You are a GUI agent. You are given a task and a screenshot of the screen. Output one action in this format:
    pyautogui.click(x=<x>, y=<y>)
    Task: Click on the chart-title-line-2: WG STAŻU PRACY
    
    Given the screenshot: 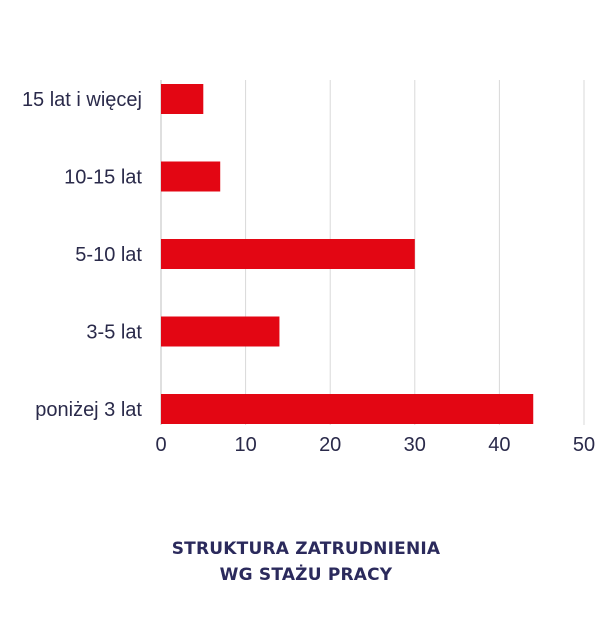 What is the action you would take?
    pyautogui.click(x=306, y=575)
    